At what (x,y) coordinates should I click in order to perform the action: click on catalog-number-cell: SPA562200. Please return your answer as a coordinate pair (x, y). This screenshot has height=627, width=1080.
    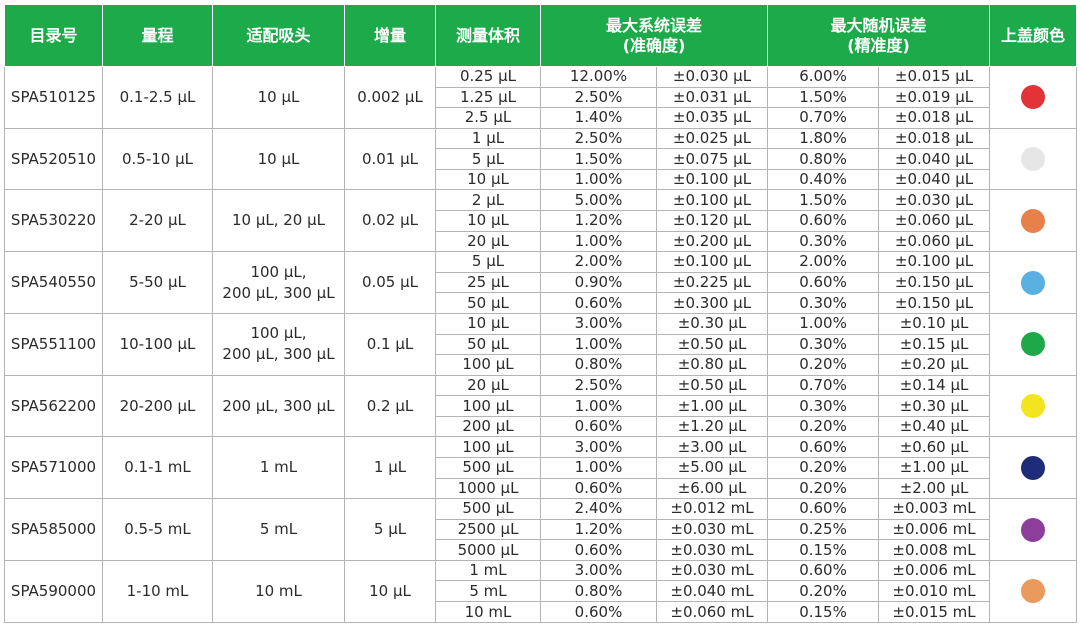
    Looking at the image, I should click on (53, 406).